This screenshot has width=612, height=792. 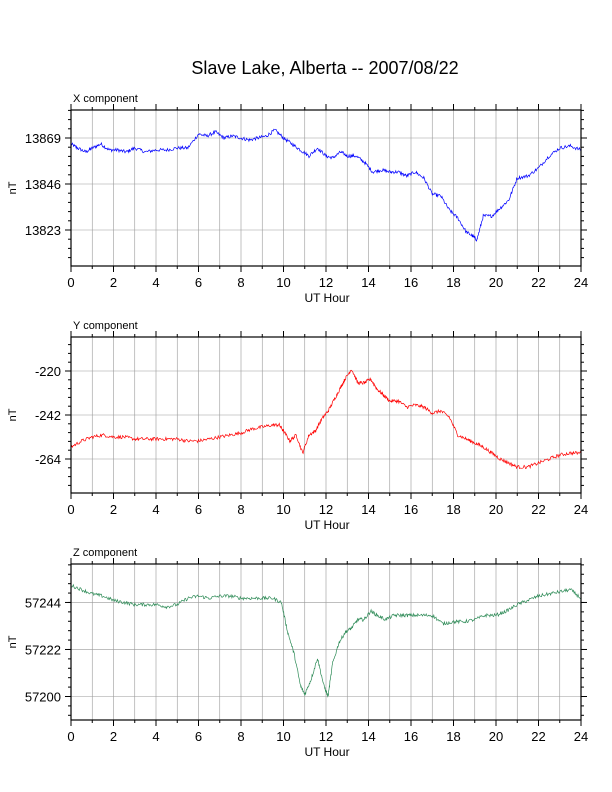 I want to click on y-tick-label: 57222, so click(x=43, y=649).